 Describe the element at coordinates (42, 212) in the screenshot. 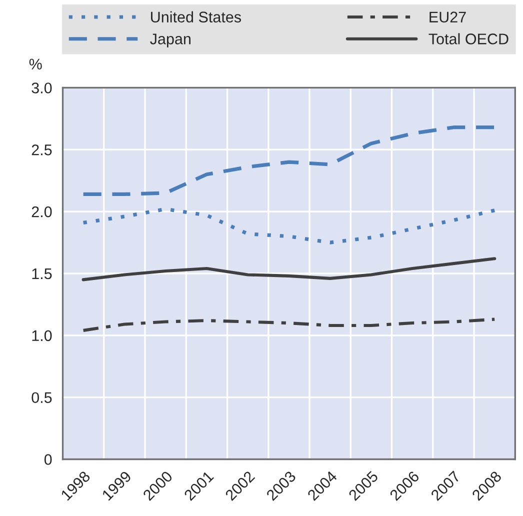

I see `y-tick-label: 2.0` at that location.